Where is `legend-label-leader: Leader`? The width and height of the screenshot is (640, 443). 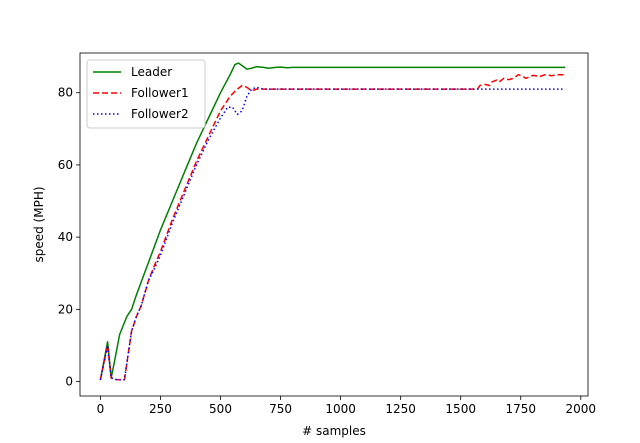 legend-label-leader: Leader is located at coordinates (151, 72).